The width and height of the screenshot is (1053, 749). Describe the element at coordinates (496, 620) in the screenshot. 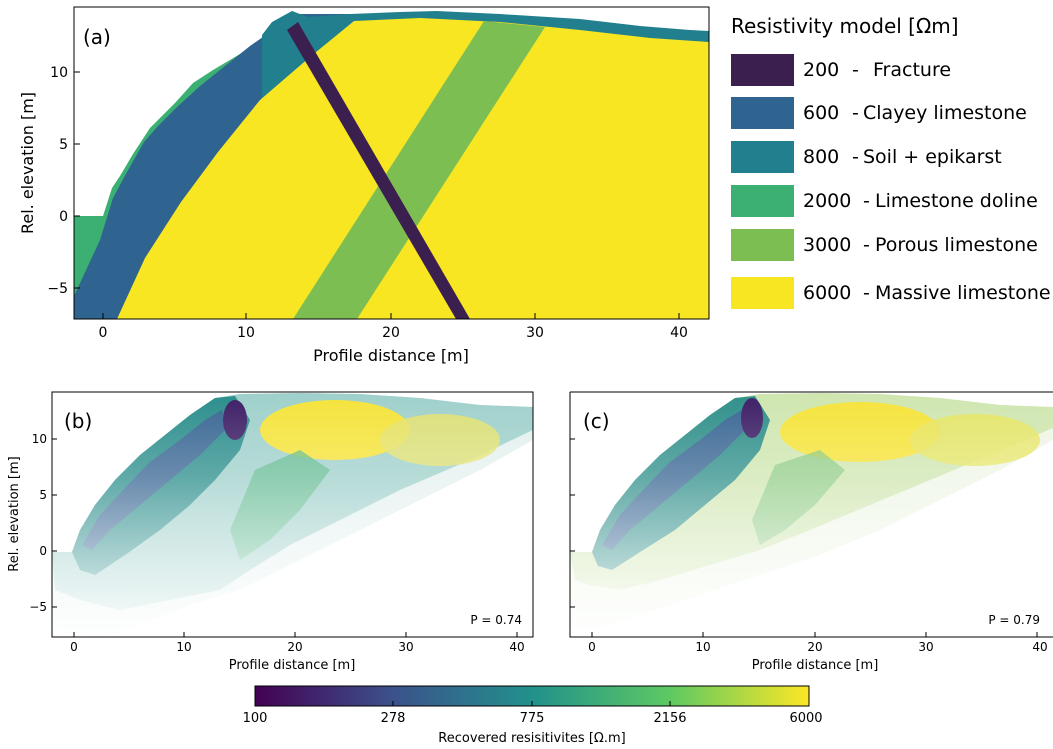

I see `goodness-annotation-b: P = 0.74` at that location.